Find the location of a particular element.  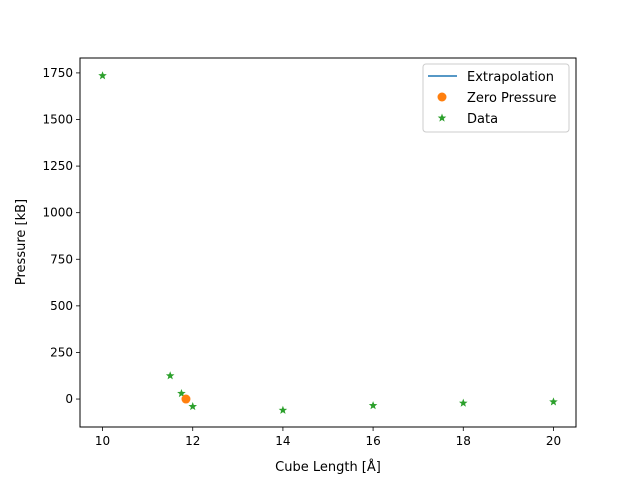

legend-zero-pressure-label: Zero Pressure is located at coordinates (512, 98).